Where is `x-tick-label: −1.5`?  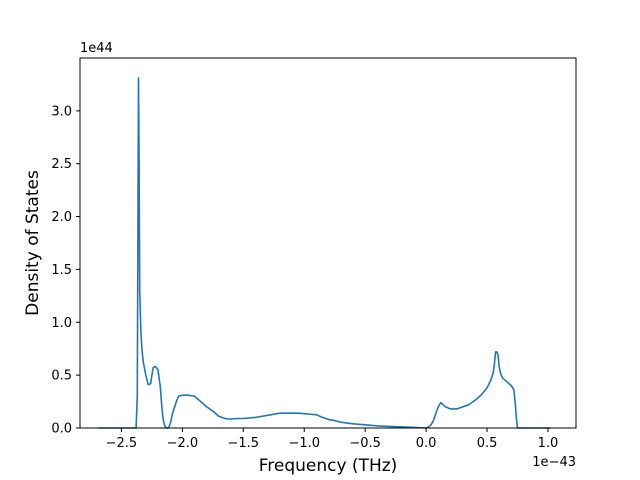
x-tick-label: −1.5 is located at coordinates (244, 443).